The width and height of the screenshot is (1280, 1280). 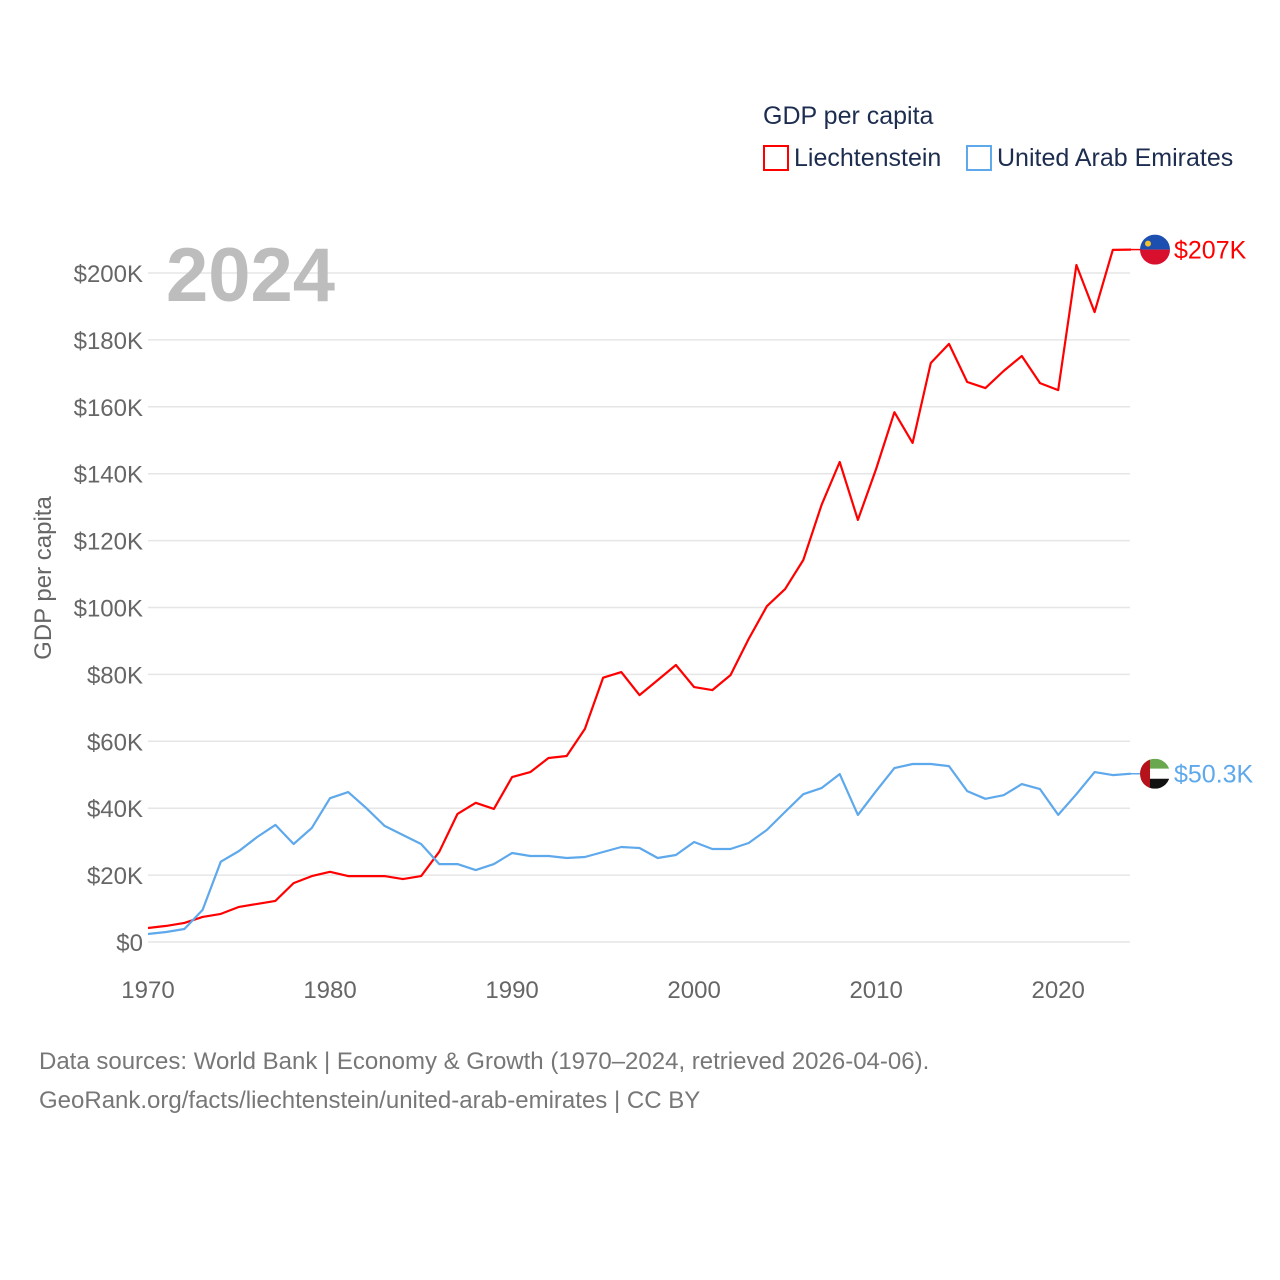 I want to click on x-axis-ticks: 1970 1980 1990 2000 2010 2020, so click(x=603, y=990).